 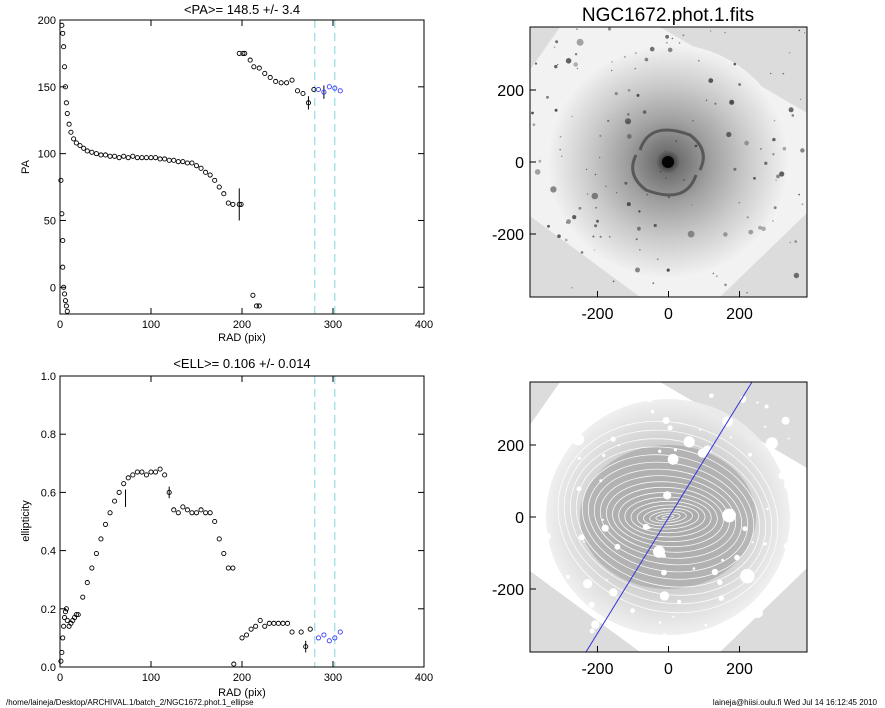 I want to click on galaxy-image, so click(x=668, y=162).